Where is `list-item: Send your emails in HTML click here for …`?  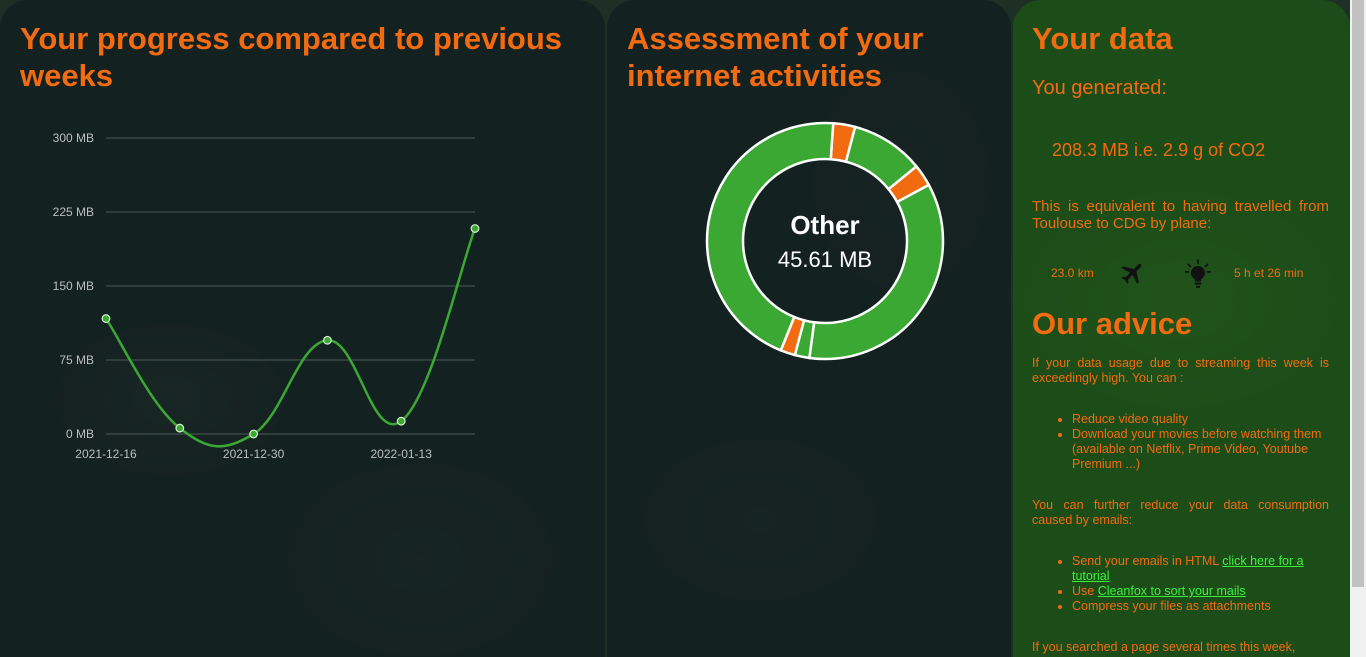
list-item: Send your emails in HTML click here for … is located at coordinates (1200, 569).